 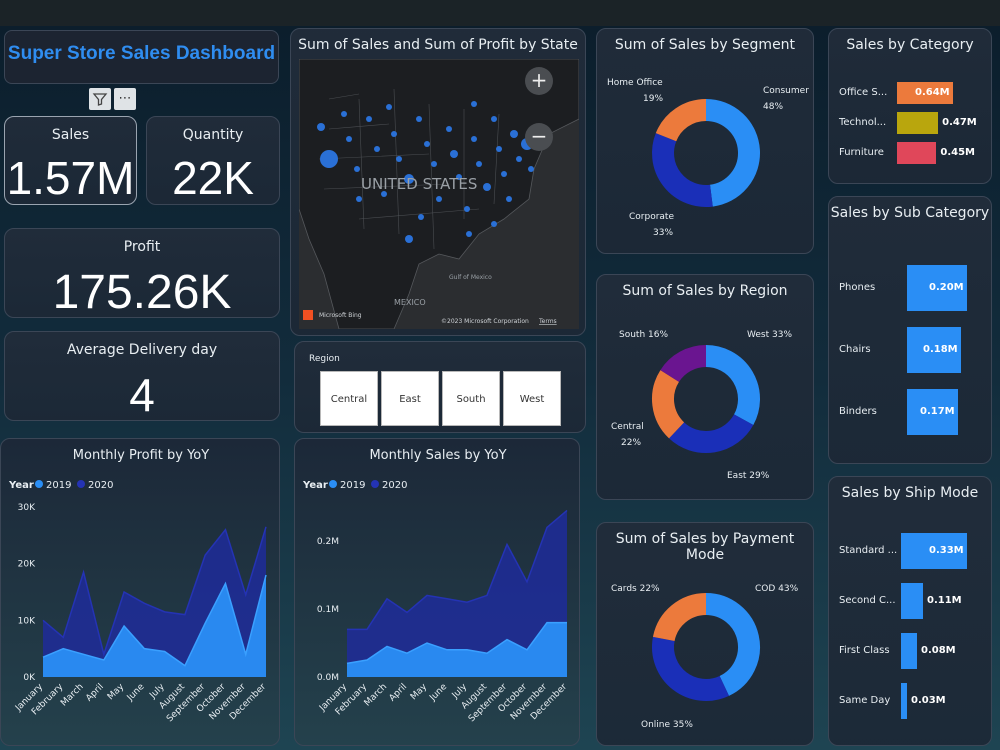 I want to click on subcategory-bars-value: 0.18M, so click(x=940, y=349).